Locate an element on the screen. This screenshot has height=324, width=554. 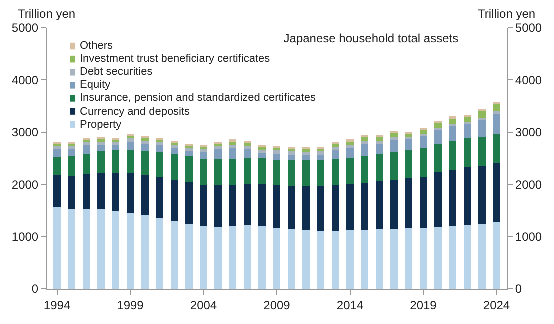
legend-label: Insurance, pension and standardized certificates is located at coordinates (198, 98).